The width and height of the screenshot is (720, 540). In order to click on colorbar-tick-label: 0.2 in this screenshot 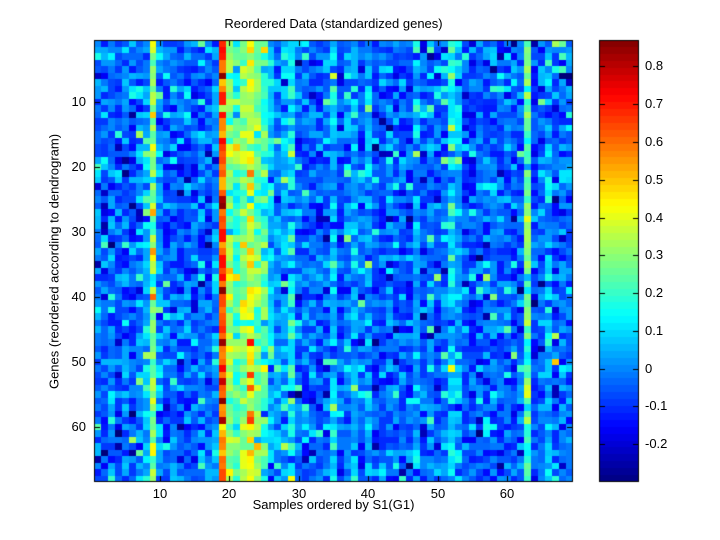, I will do `click(654, 292)`.